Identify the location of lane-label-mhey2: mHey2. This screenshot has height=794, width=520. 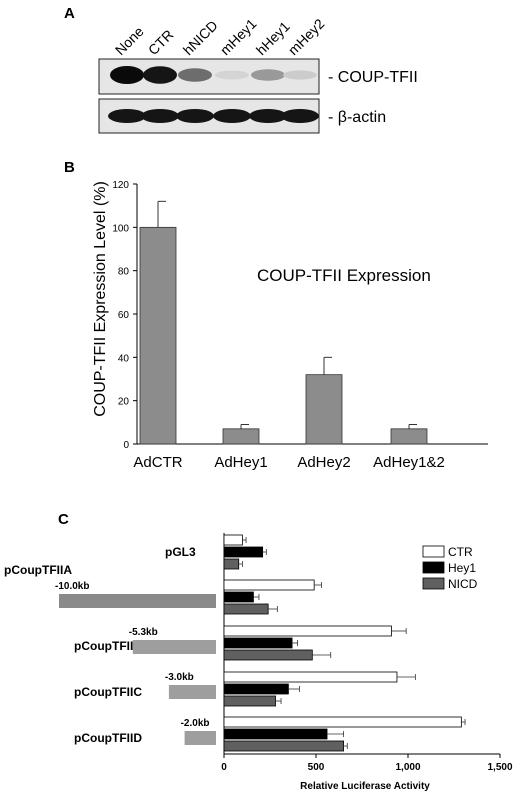
(306, 36).